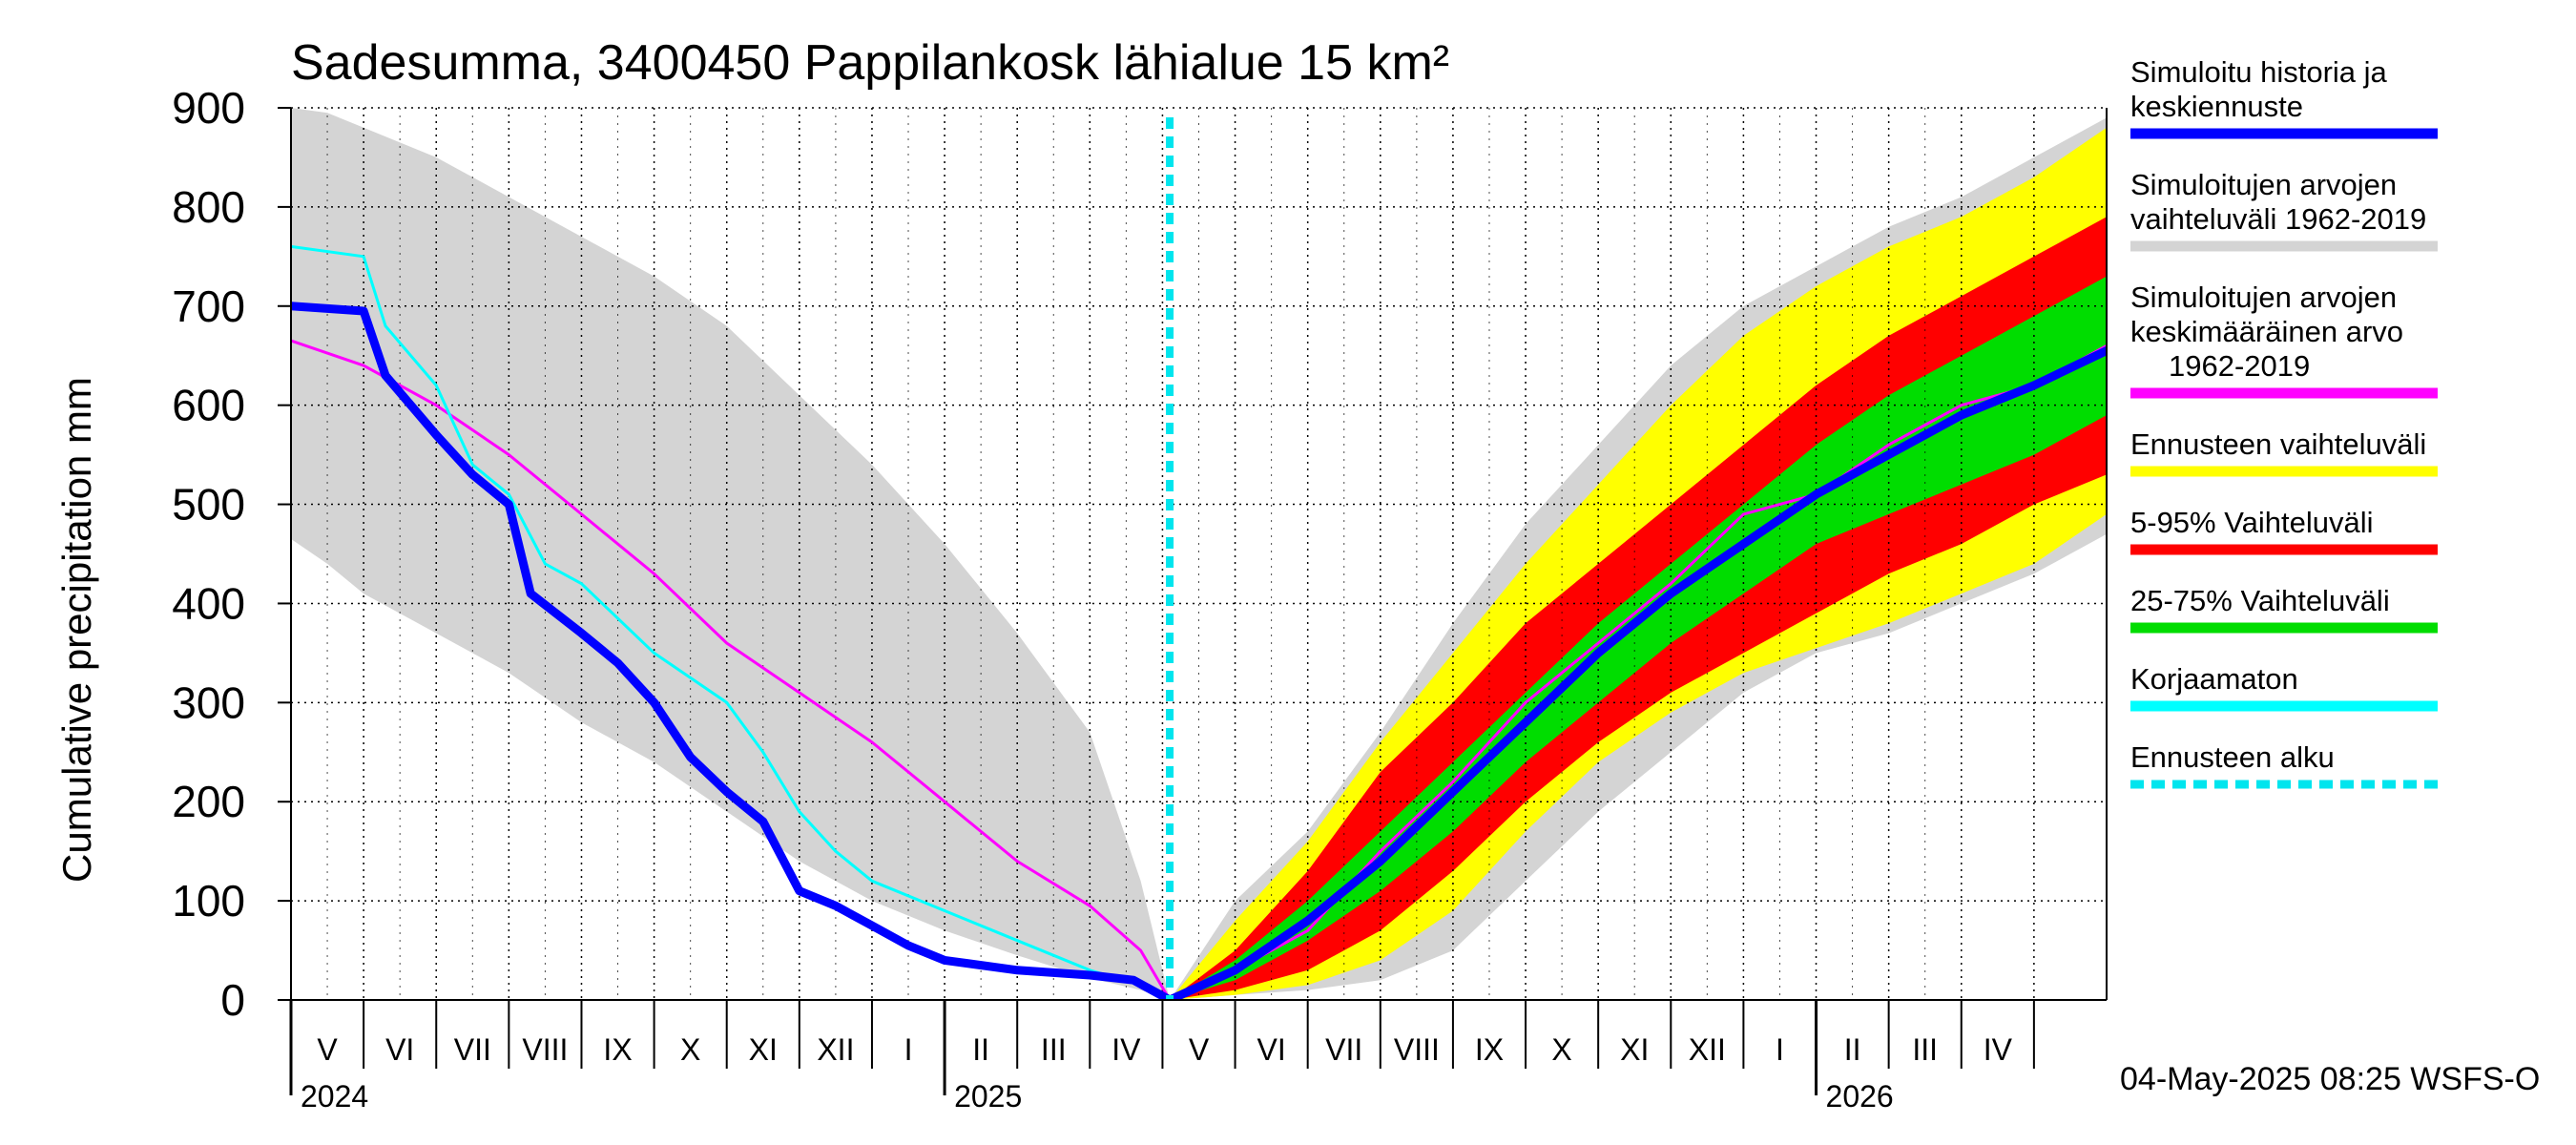  What do you see at coordinates (2330, 1079) in the screenshot?
I see `footer-timestamp: 04-May-2025 08:25 WSFS-O` at bounding box center [2330, 1079].